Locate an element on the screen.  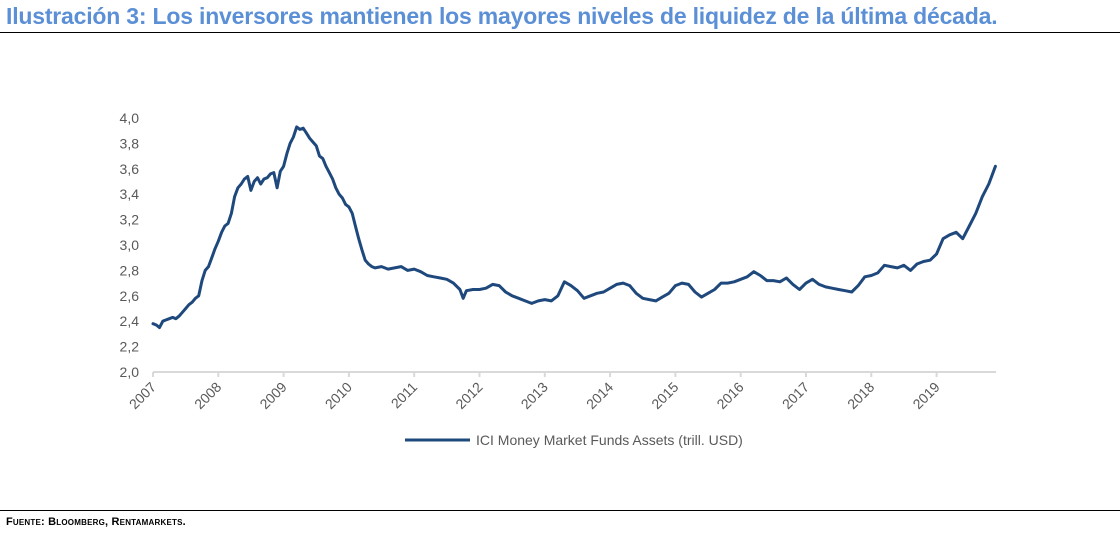
x-tick-label: 2016 is located at coordinates (729, 395).